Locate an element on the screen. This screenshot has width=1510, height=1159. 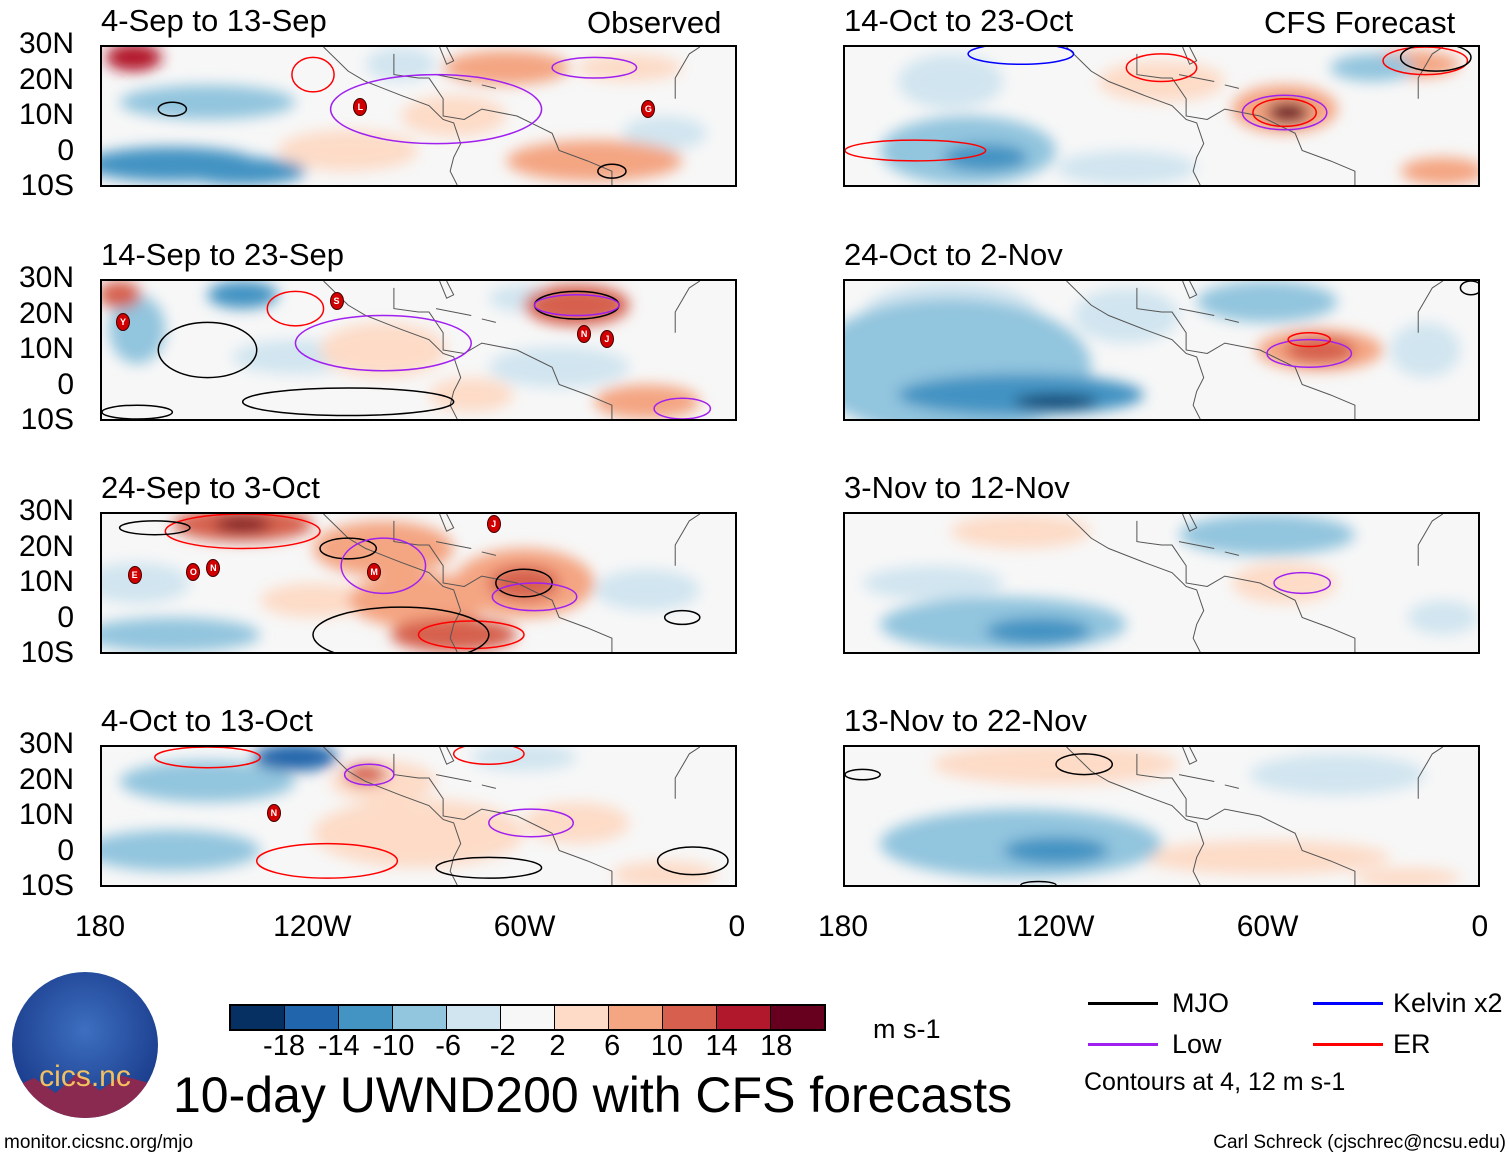
observed-label: Observed is located at coordinates (654, 22).